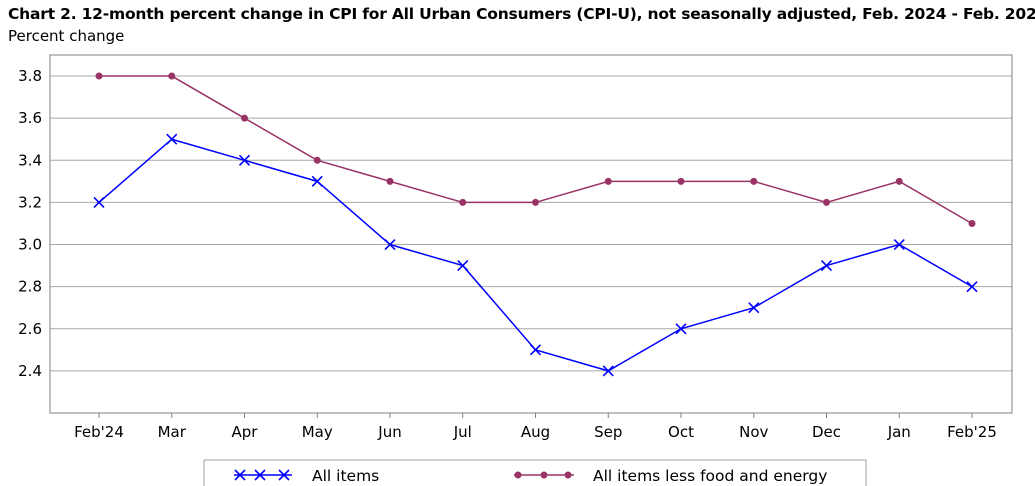 The height and width of the screenshot is (486, 1035). I want to click on y-tick-label: 2.4, so click(30, 371).